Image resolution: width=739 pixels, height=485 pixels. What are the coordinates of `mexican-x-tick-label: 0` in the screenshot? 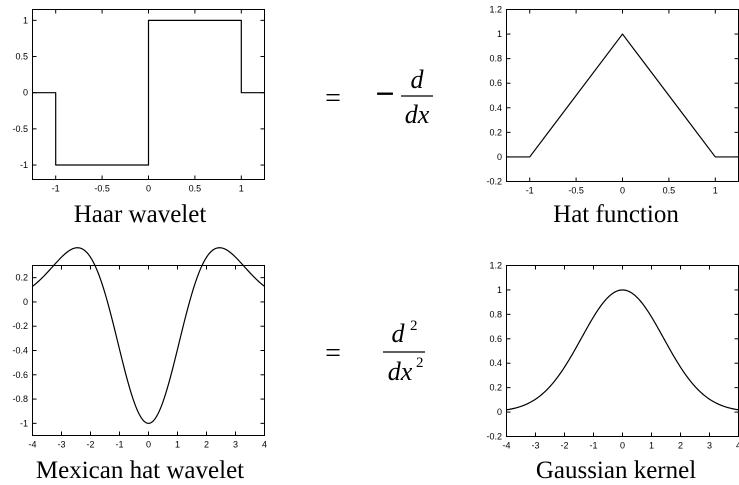 It's located at (148, 445).